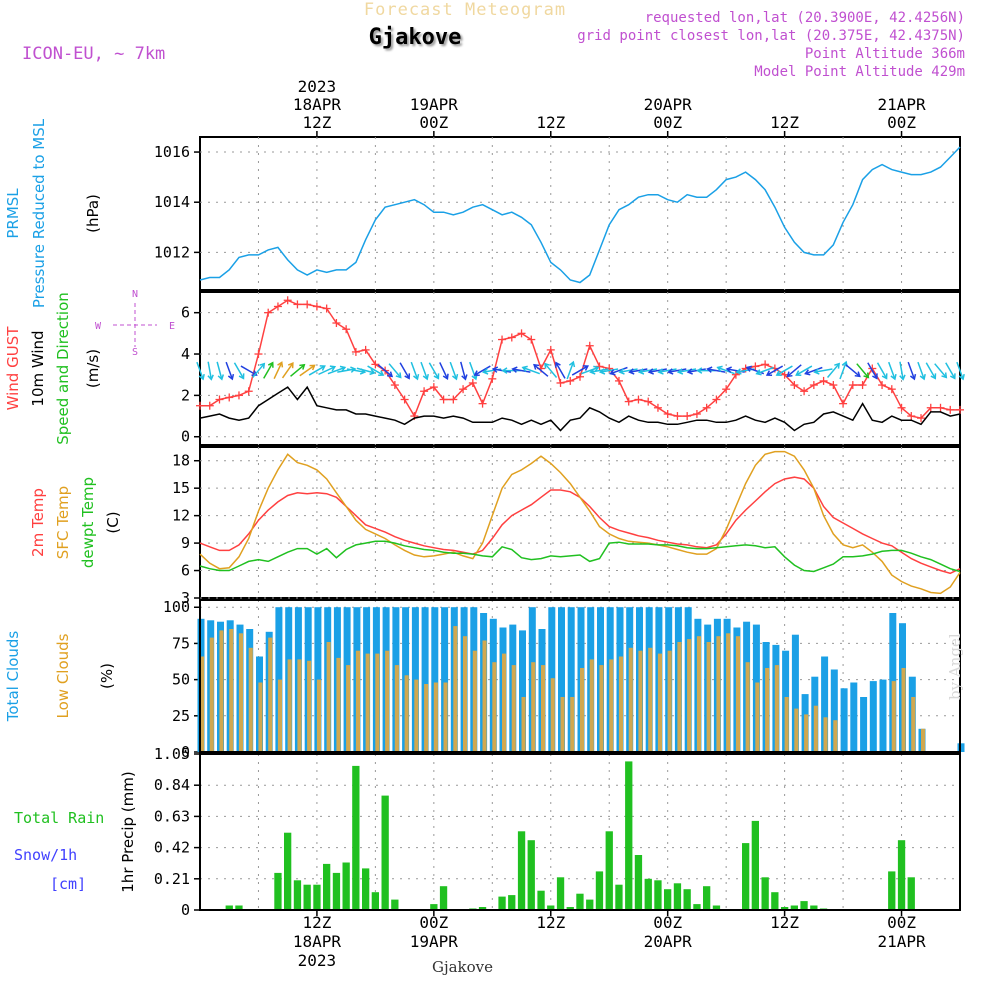  I want to click on time-label-top: 2023, so click(317, 86).